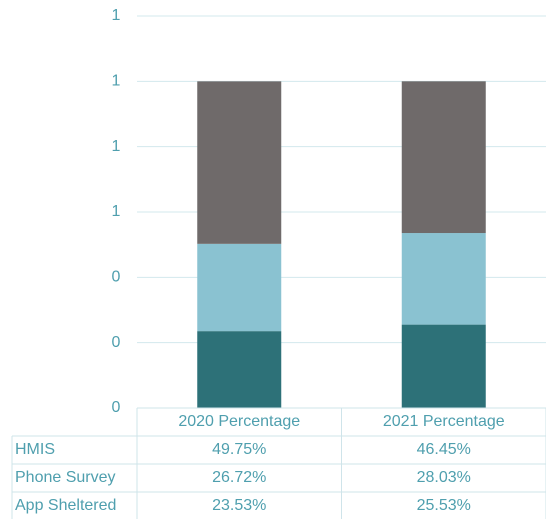 The image size is (546, 519). What do you see at coordinates (444, 449) in the screenshot?
I see `data-label: 46.45%` at bounding box center [444, 449].